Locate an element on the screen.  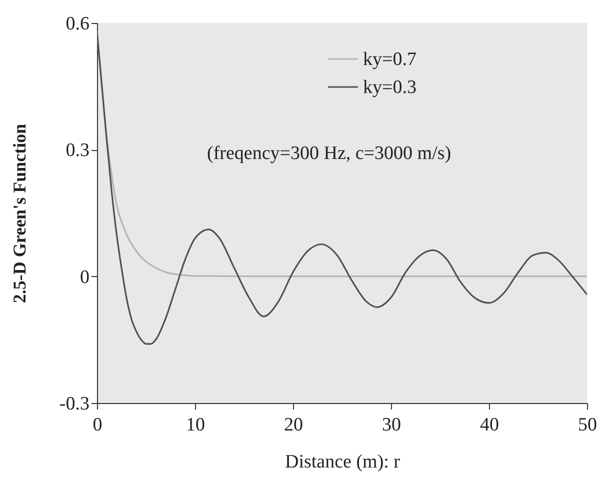
x-tick-label: 10 is located at coordinates (195, 425).